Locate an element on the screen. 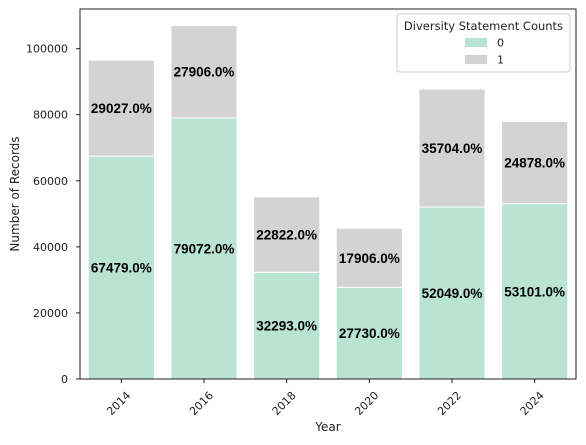 The height and width of the screenshot is (445, 586). bar-label-series-1-2016: 27906.0% is located at coordinates (204, 72).